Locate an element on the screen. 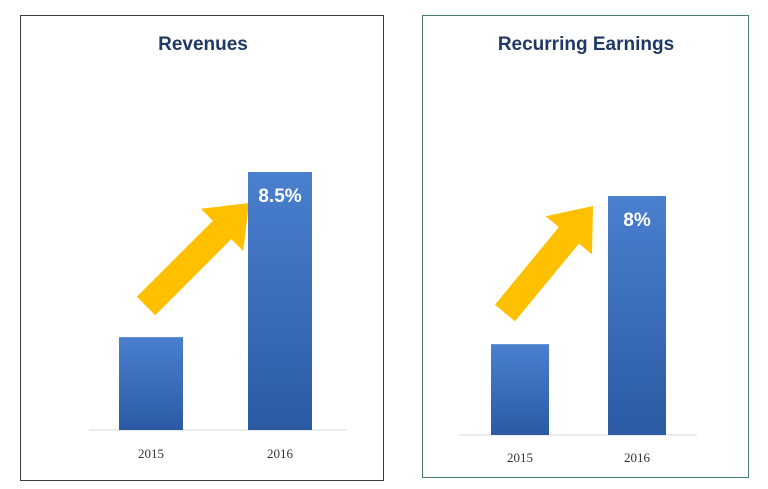 The width and height of the screenshot is (768, 489). chart-title: Recurring Earnings is located at coordinates (586, 44).